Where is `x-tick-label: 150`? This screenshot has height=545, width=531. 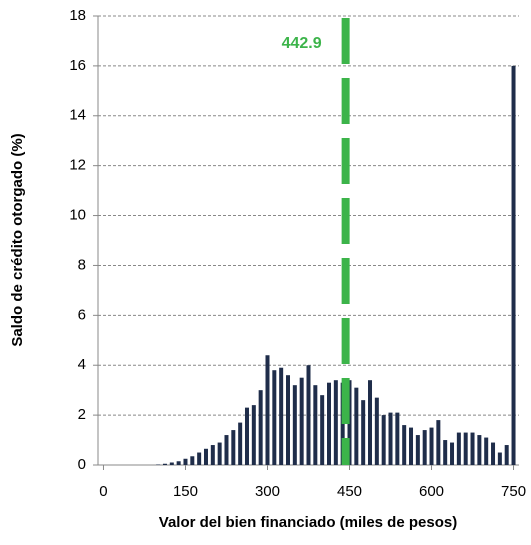 x-tick-label: 150 is located at coordinates (185, 491).